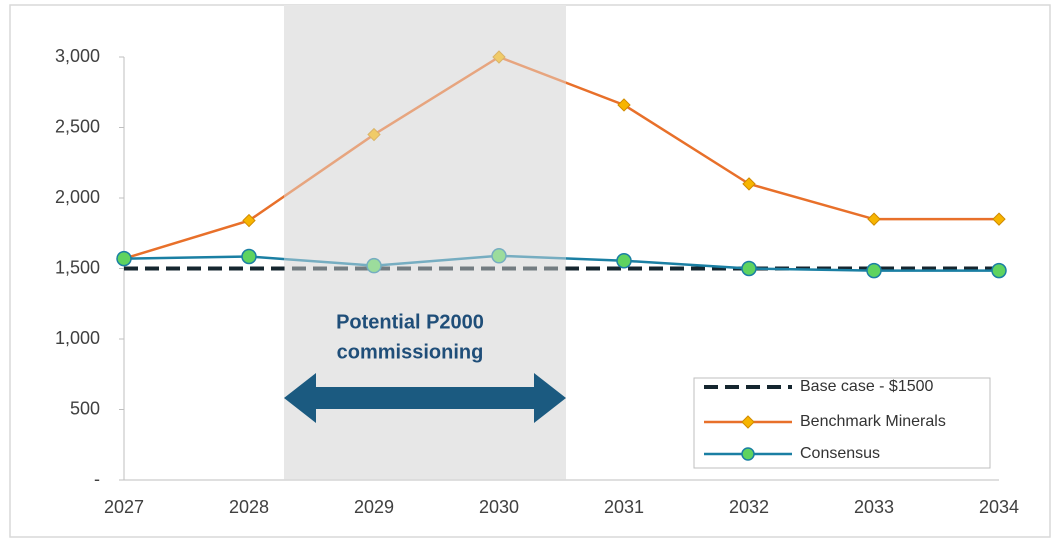 The height and width of the screenshot is (552, 1060). Describe the element at coordinates (77, 126) in the screenshot. I see `y-tick-label: 2,500` at that location.